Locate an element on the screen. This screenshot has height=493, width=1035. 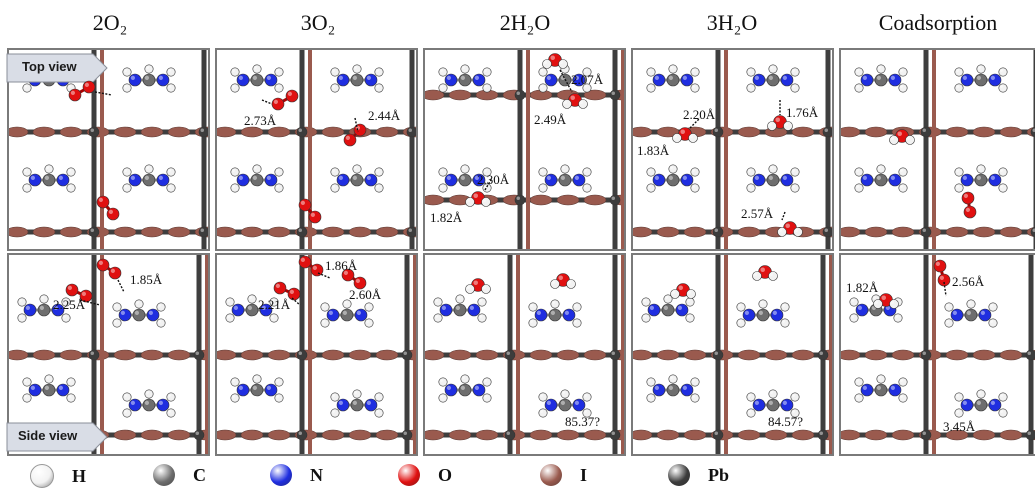
side-view-label: Side view is located at coordinates (48, 435).